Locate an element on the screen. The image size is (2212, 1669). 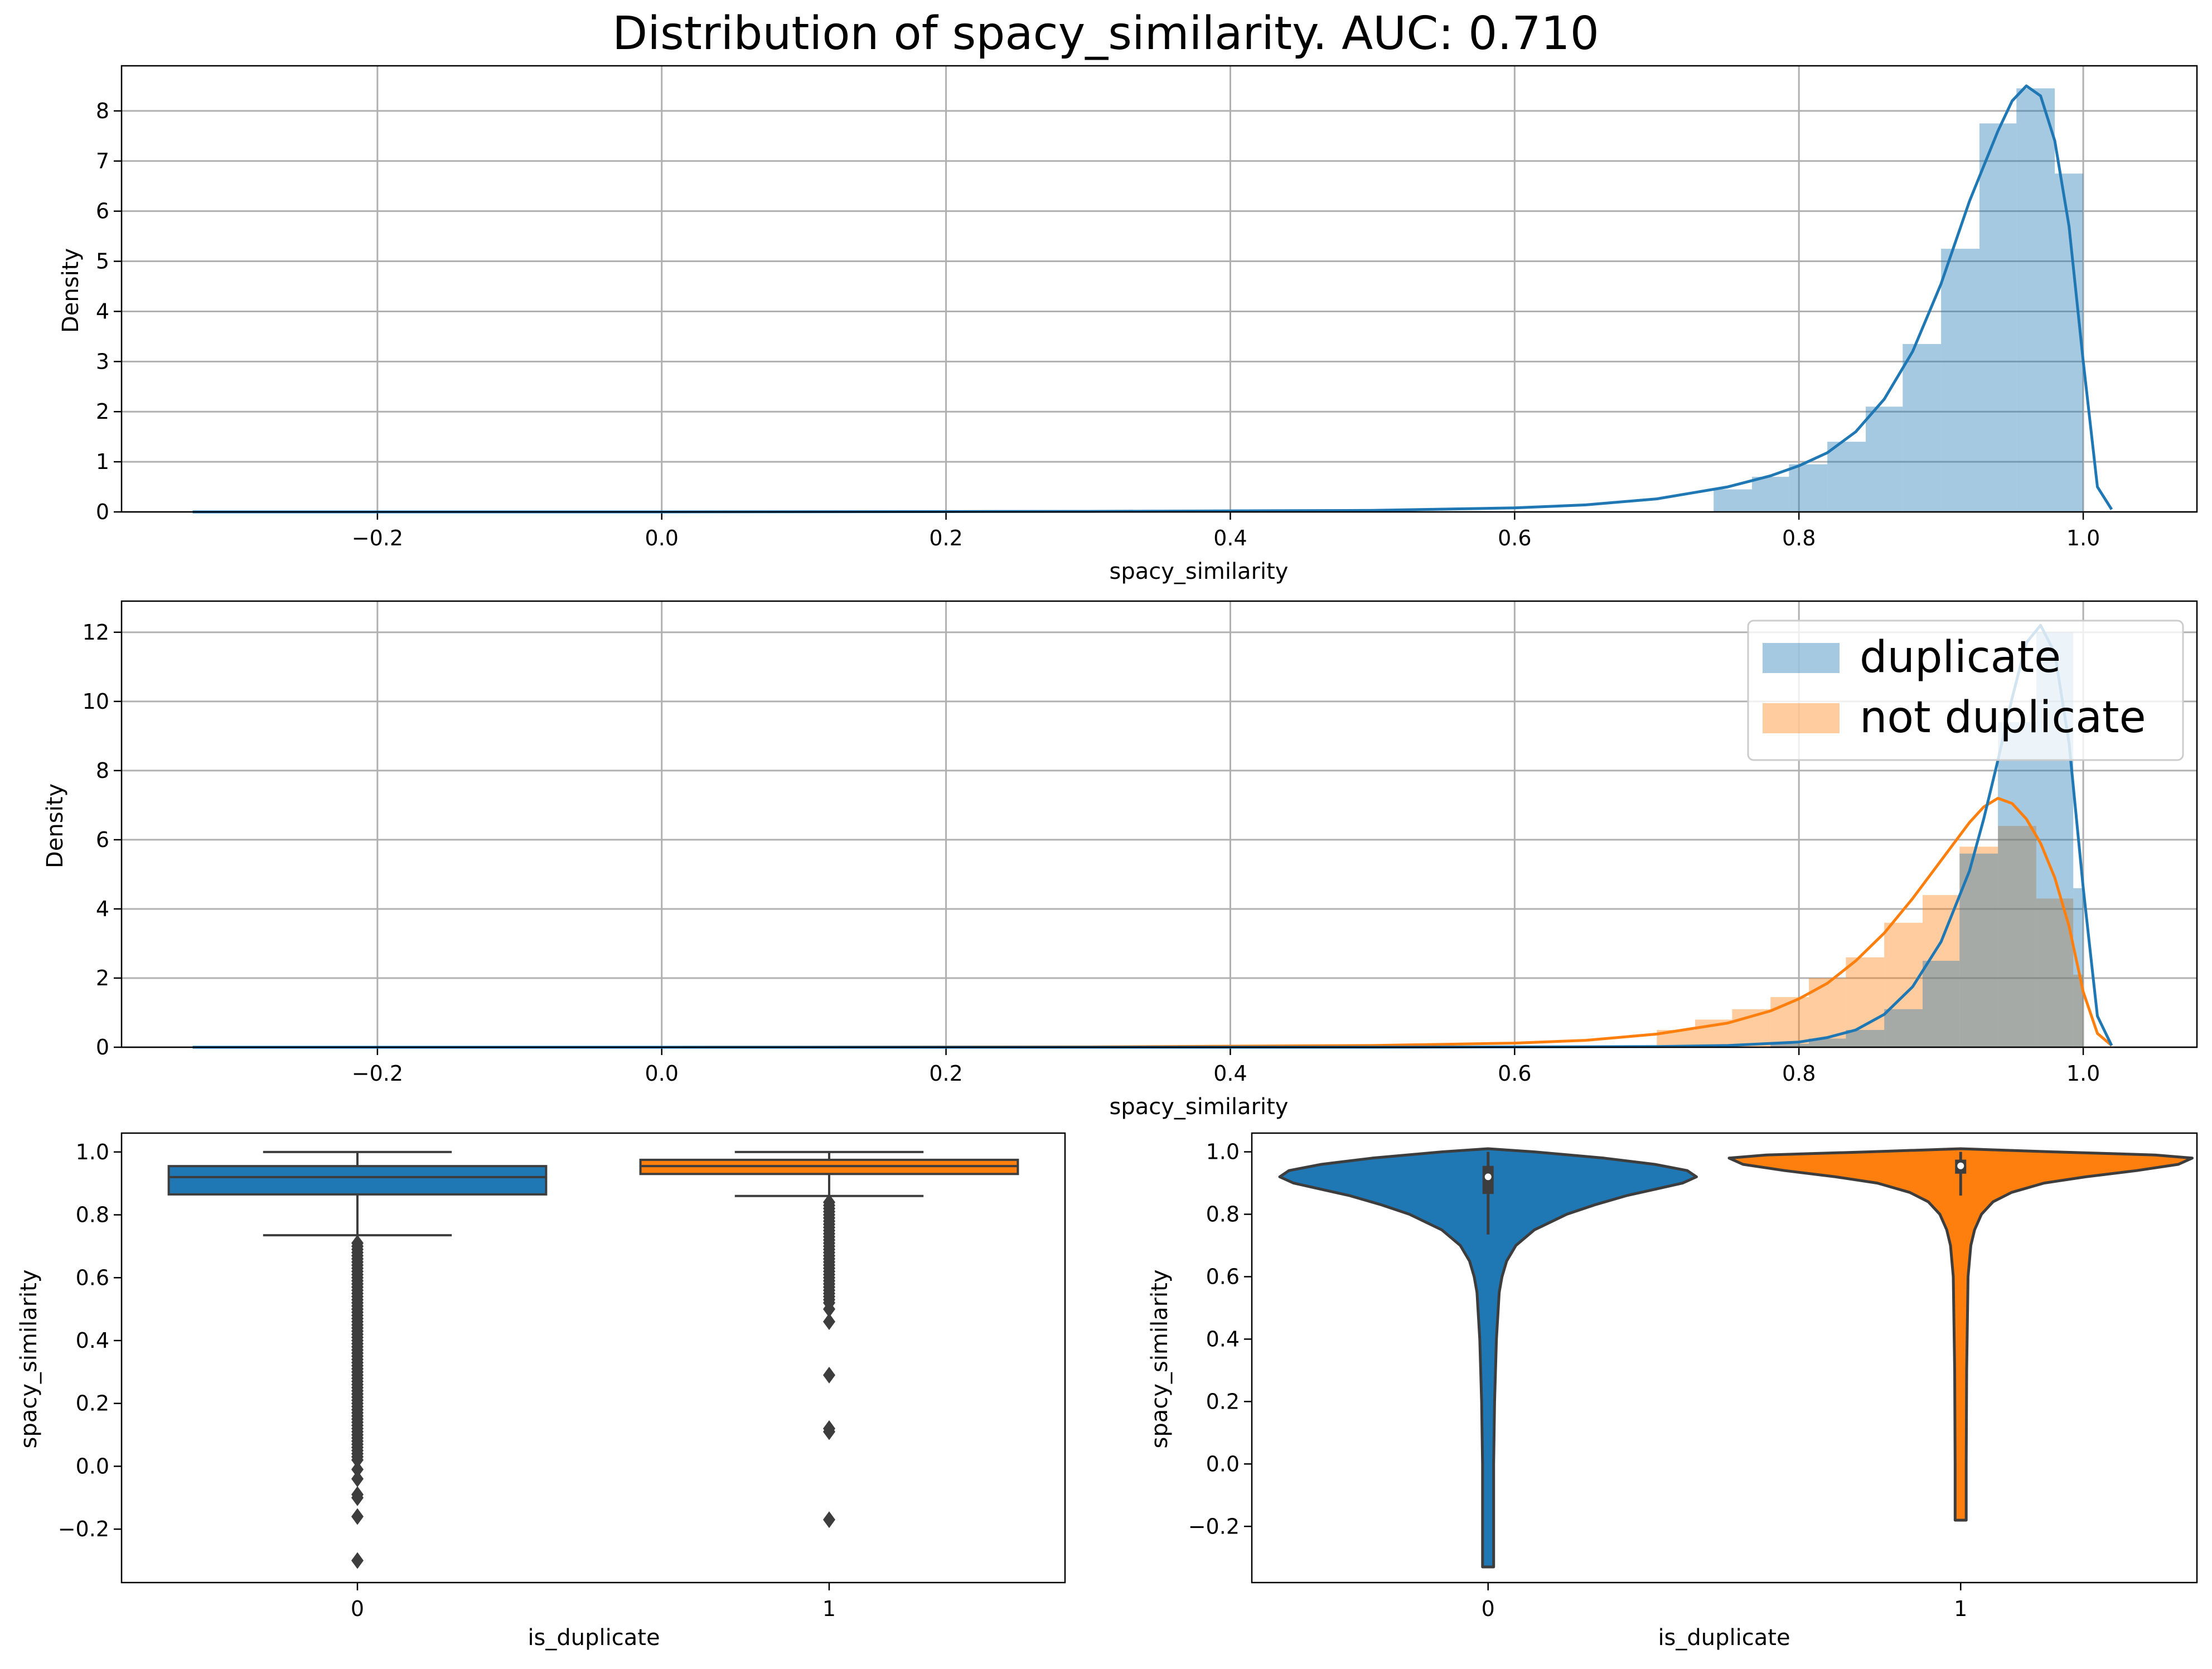
panel4-xlabel: is_duplicate is located at coordinates (1724, 1638).